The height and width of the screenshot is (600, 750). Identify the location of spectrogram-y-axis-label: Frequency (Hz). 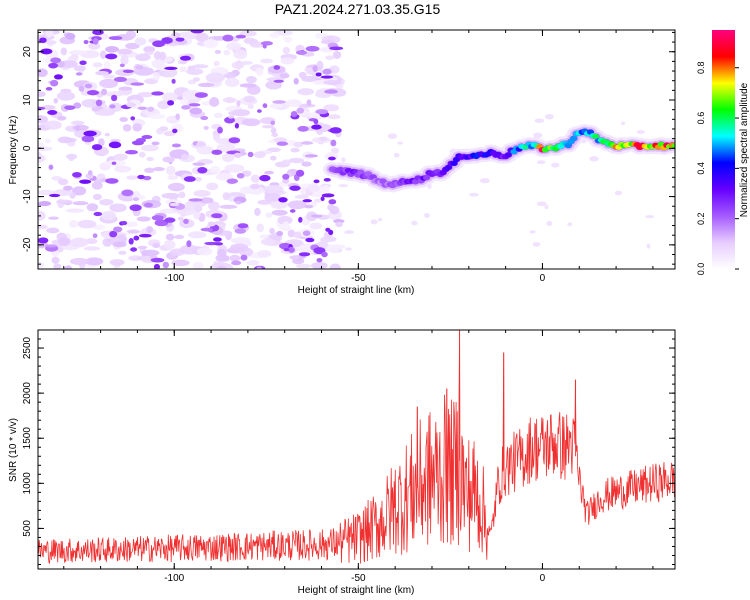
(13, 150).